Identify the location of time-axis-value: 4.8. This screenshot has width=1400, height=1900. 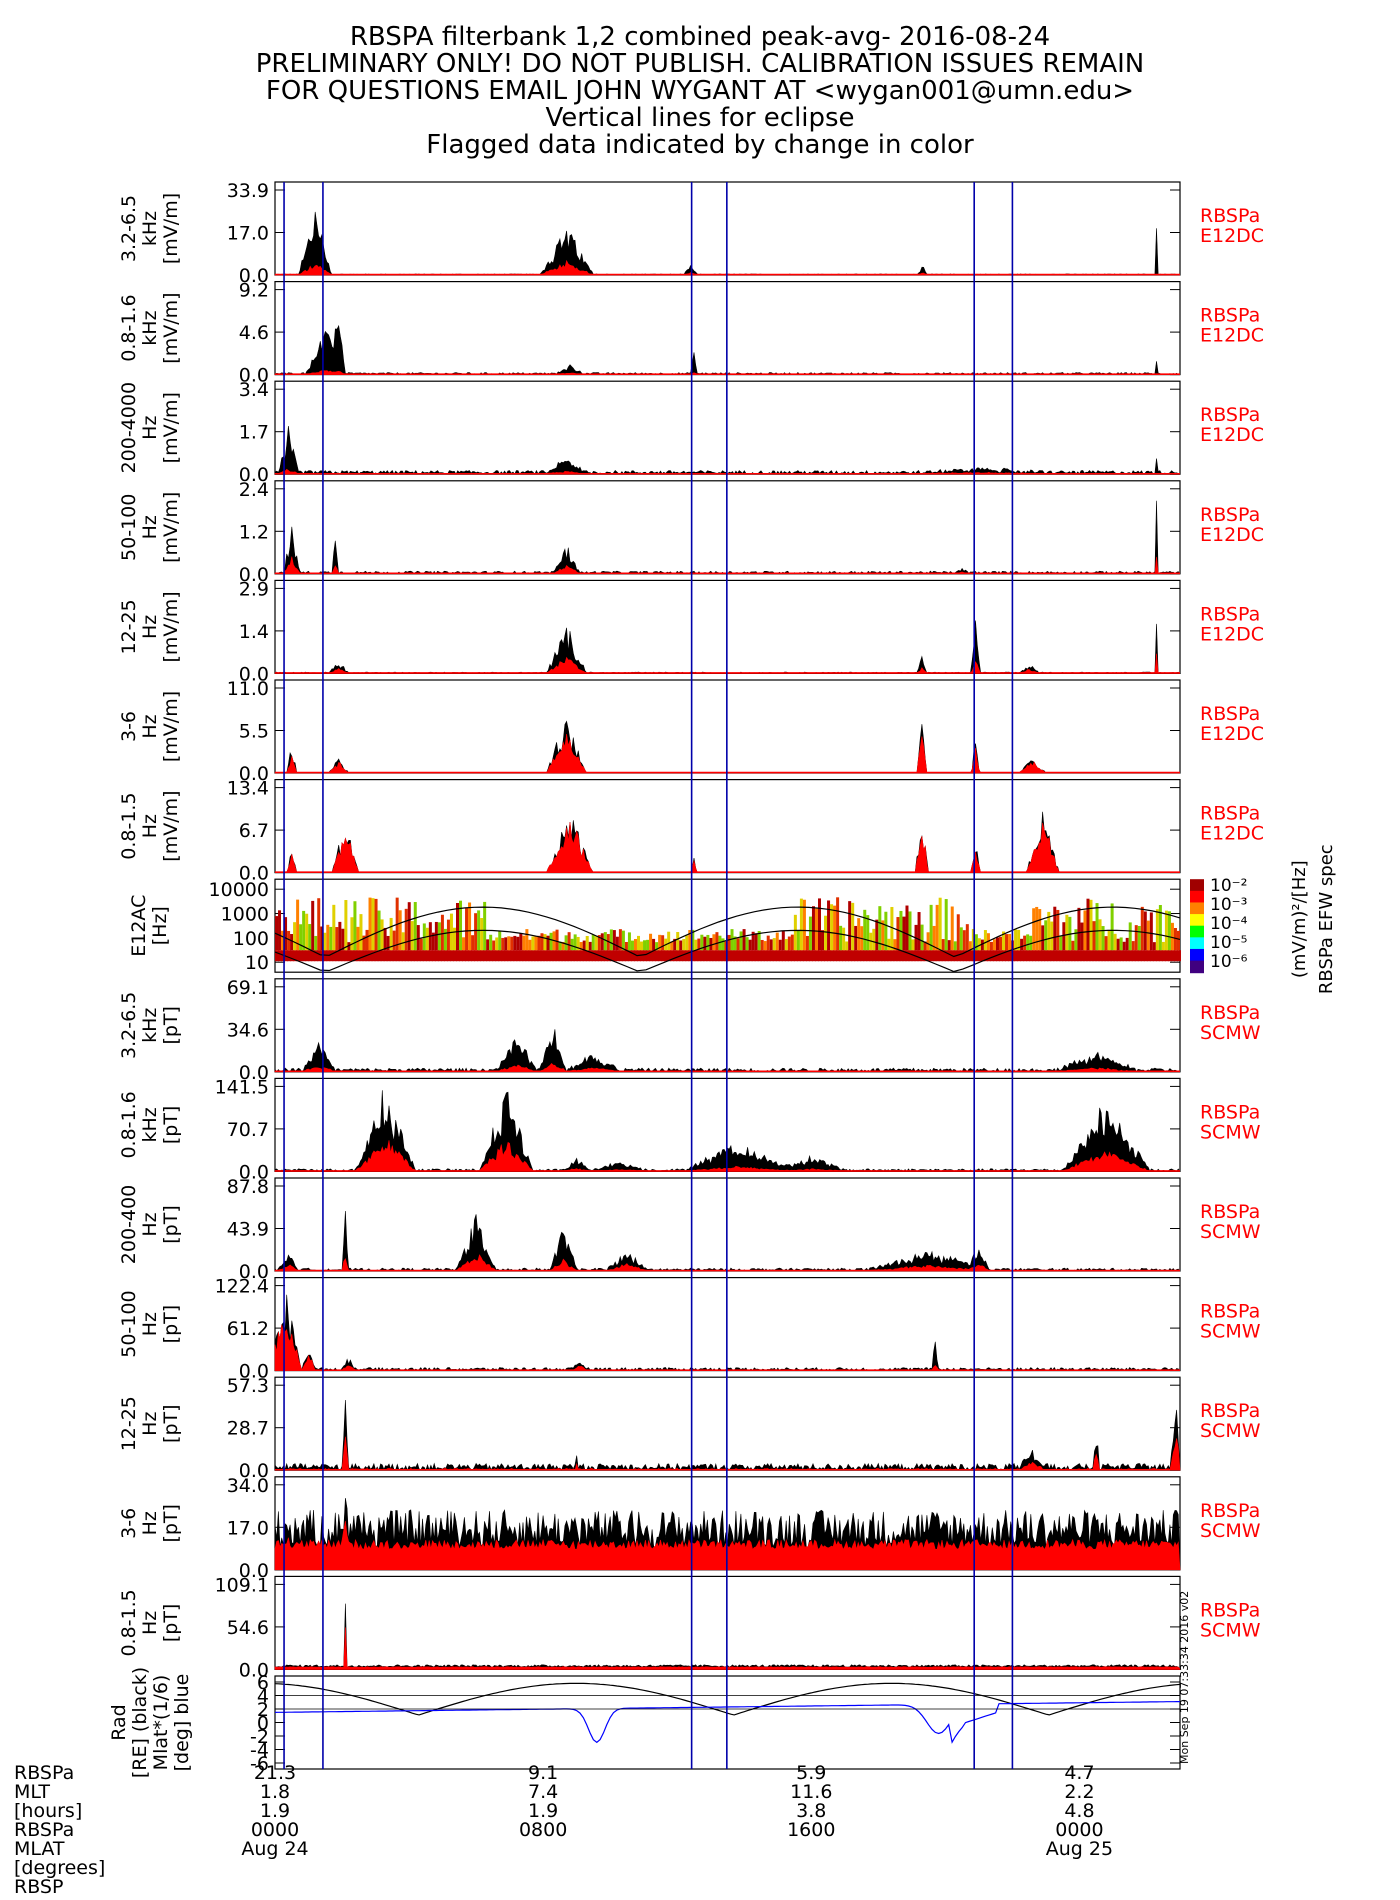
(1079, 1811).